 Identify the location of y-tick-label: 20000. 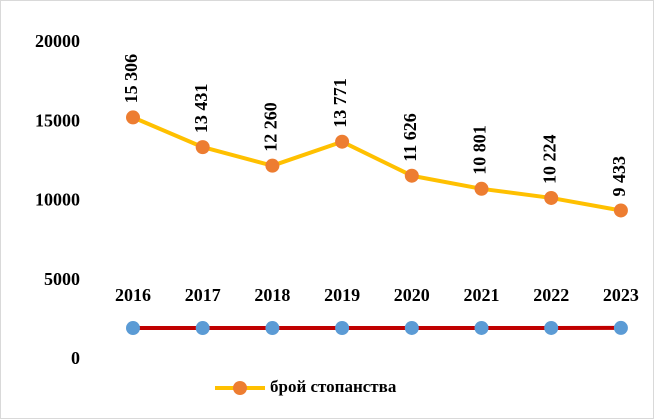
(57, 41).